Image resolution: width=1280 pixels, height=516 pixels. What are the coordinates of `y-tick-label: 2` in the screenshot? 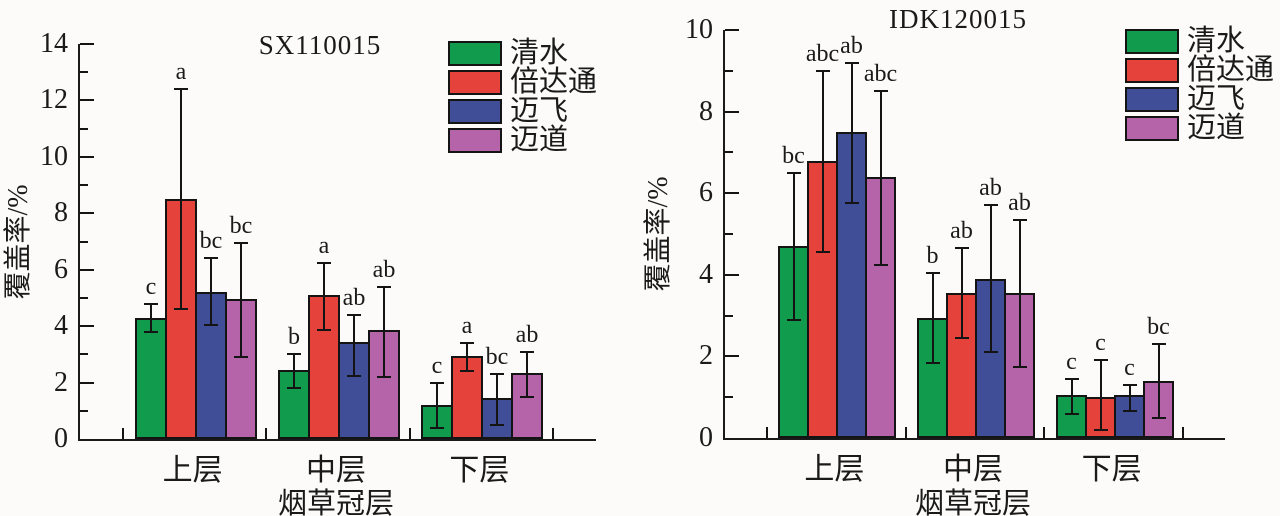 It's located at (706, 356).